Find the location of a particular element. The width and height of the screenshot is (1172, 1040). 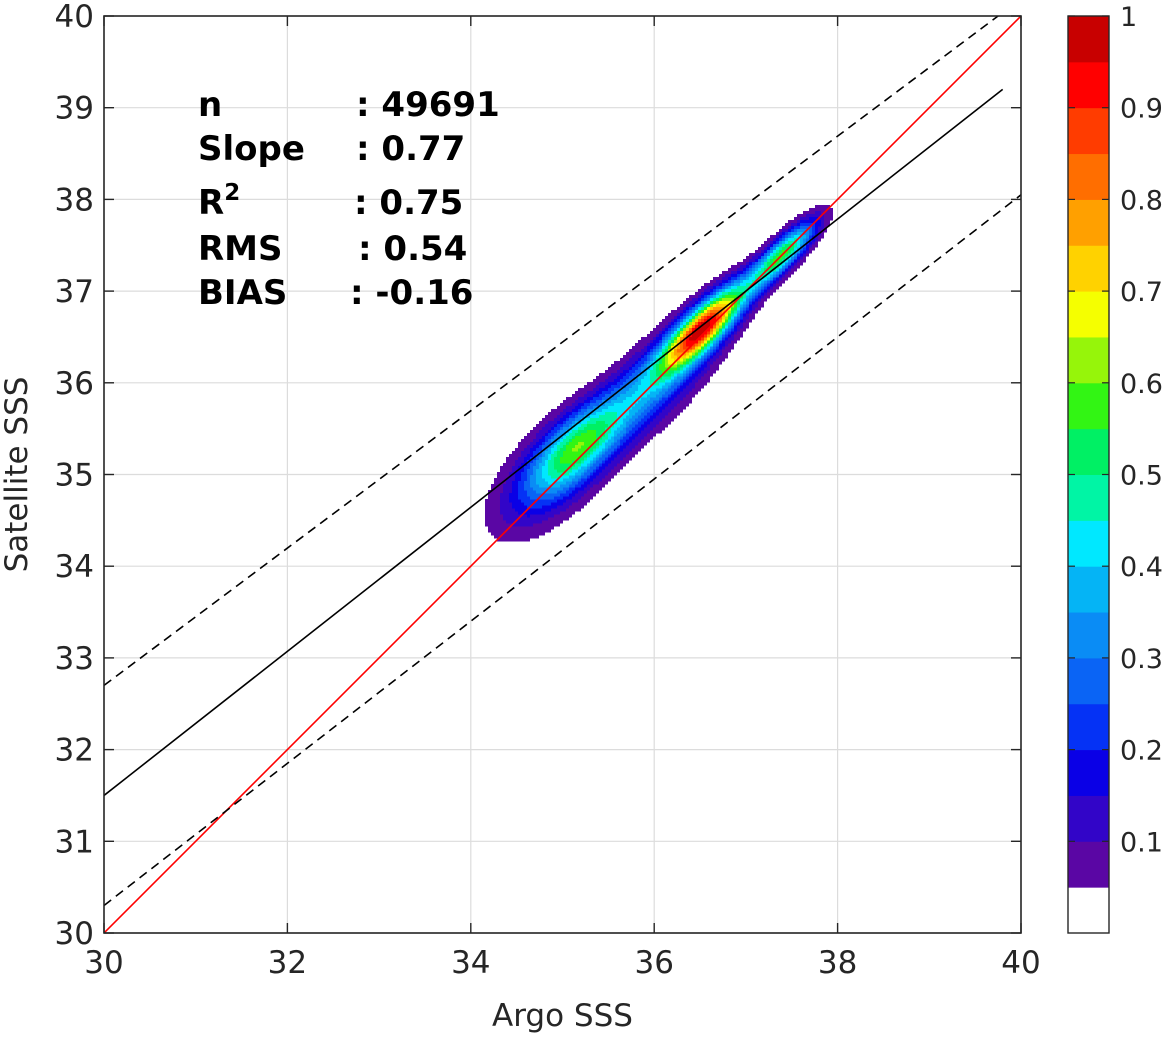

x-tick-label: 34 is located at coordinates (470, 963).